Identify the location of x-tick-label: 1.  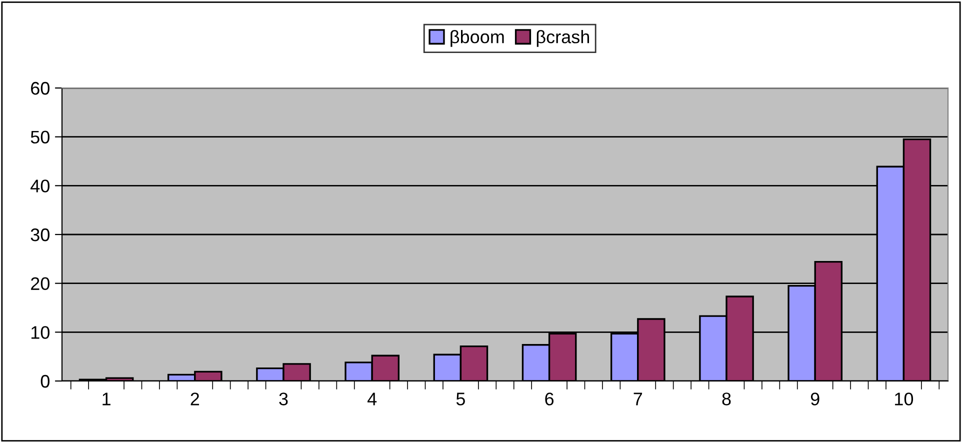
(106, 399).